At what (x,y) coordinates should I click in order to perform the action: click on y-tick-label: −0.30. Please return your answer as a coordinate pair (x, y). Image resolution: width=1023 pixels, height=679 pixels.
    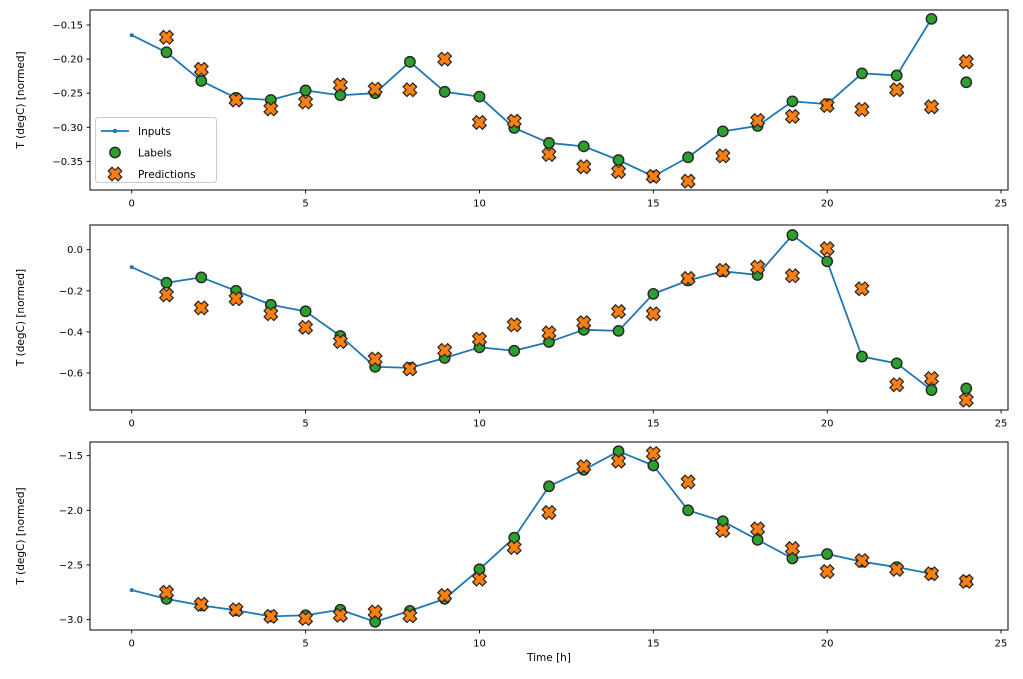
    Looking at the image, I should click on (67, 128).